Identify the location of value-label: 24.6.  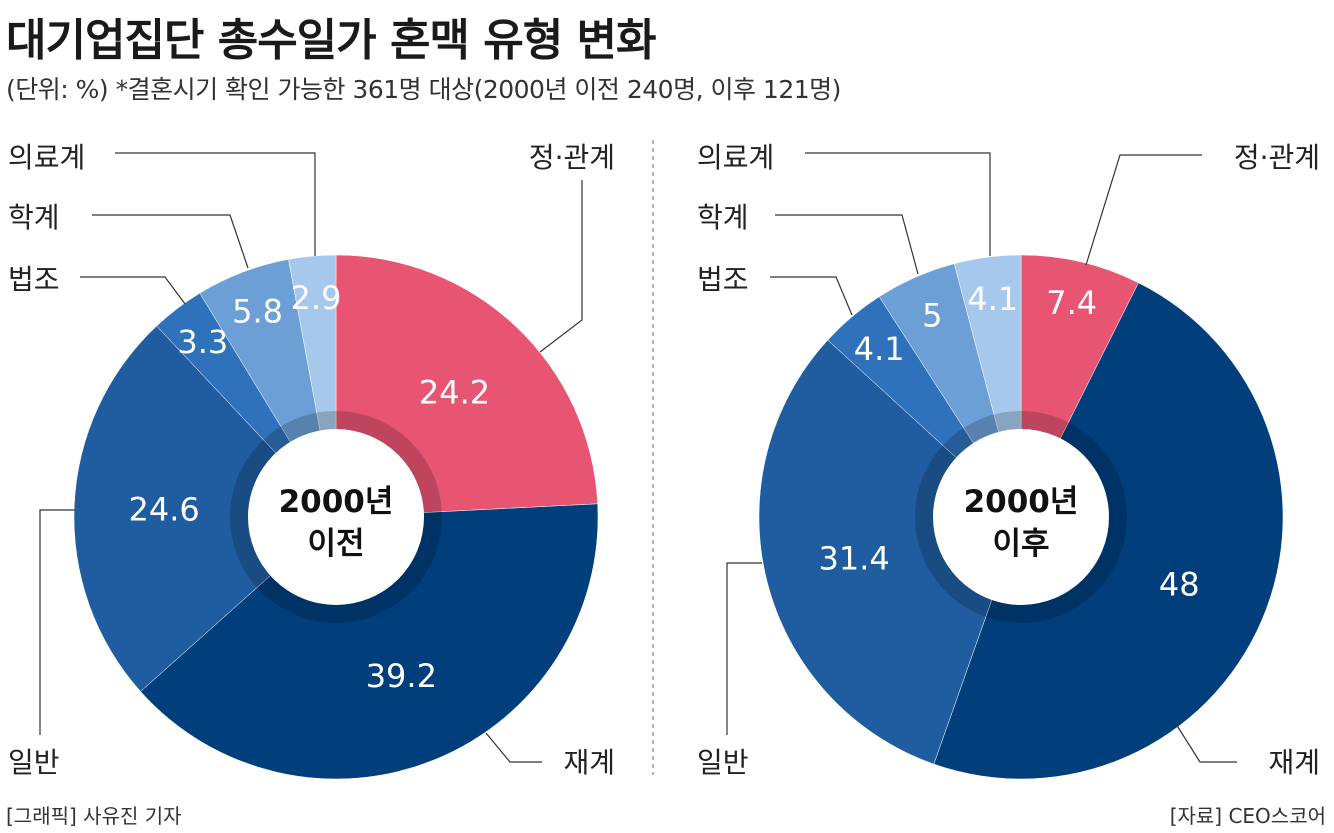
(164, 509).